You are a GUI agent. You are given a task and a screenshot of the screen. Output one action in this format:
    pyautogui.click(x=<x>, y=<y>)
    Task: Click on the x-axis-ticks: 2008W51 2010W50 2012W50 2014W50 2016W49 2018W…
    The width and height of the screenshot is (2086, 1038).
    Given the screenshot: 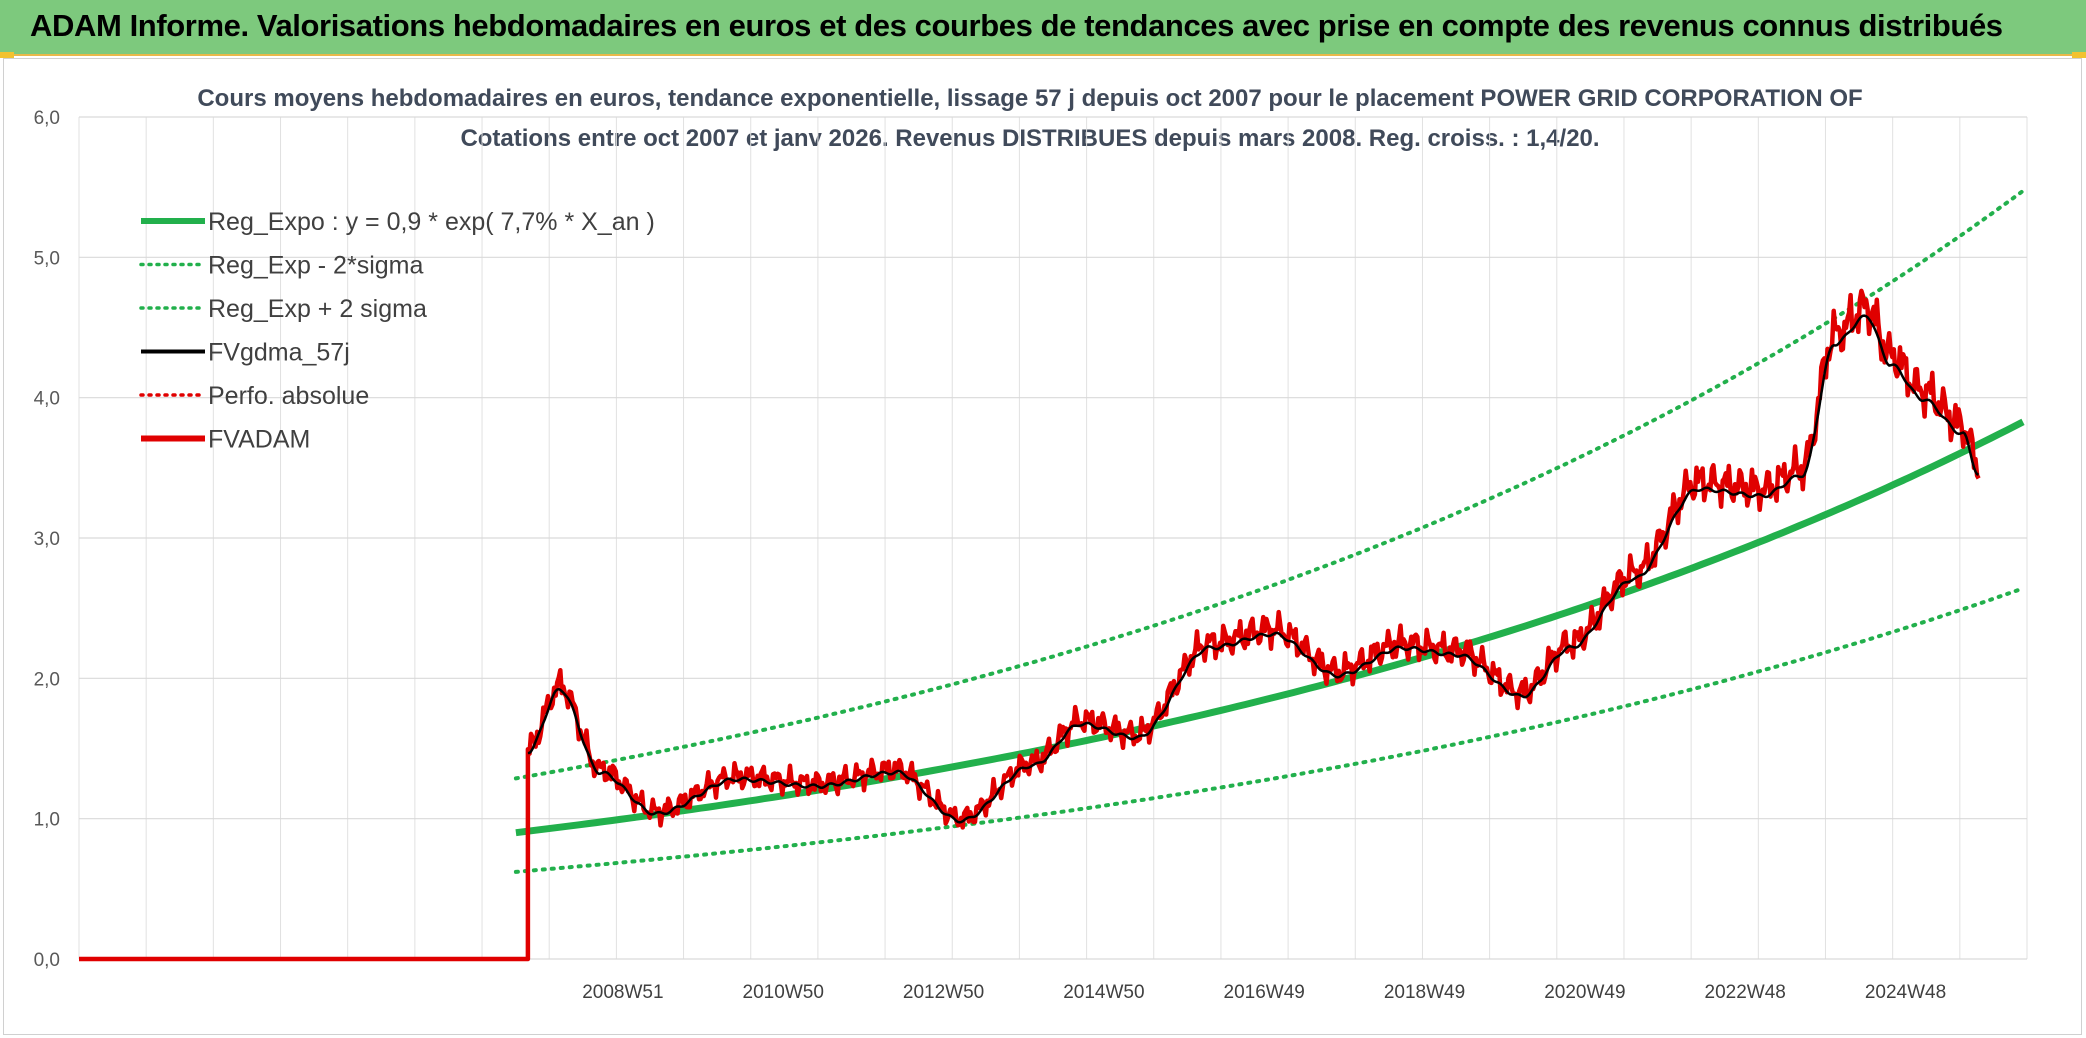 What is the action you would take?
    pyautogui.click(x=1264, y=992)
    